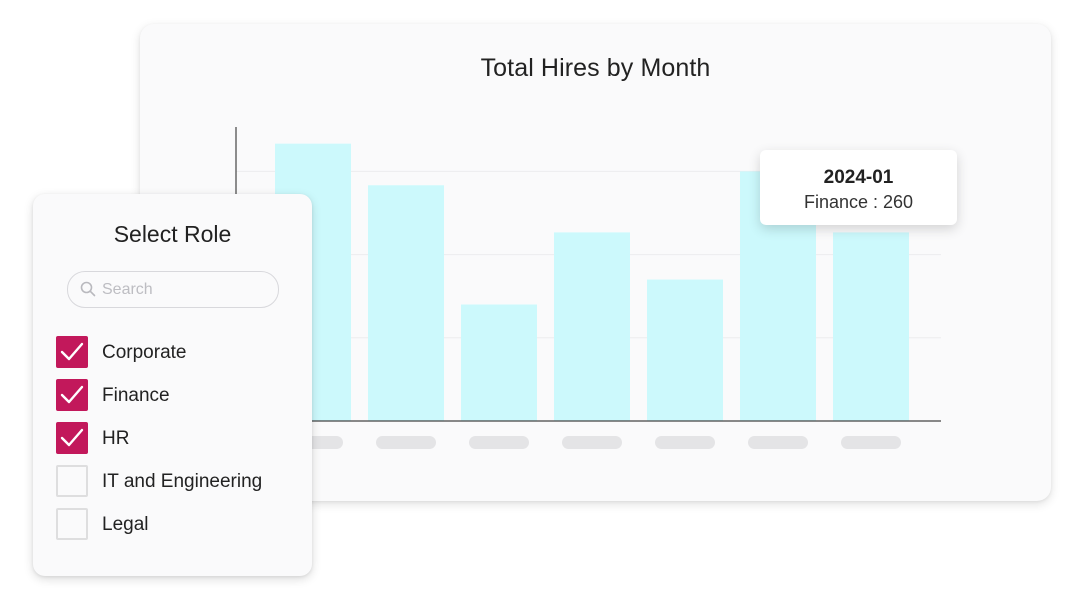  I want to click on search-box, so click(173, 289).